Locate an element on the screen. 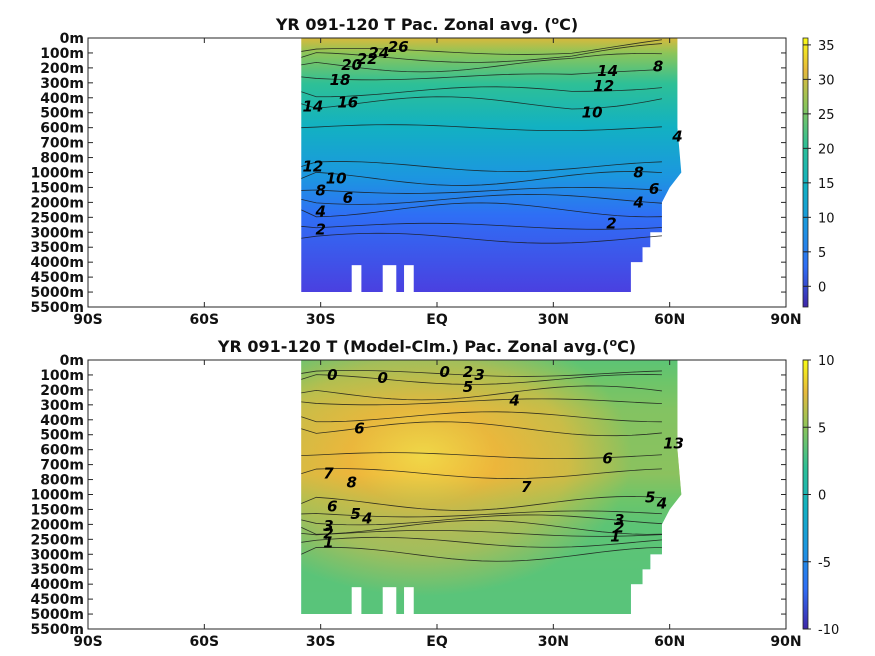 This screenshot has width=875, height=656. y-tick-label: 1000m is located at coordinates (57, 496).